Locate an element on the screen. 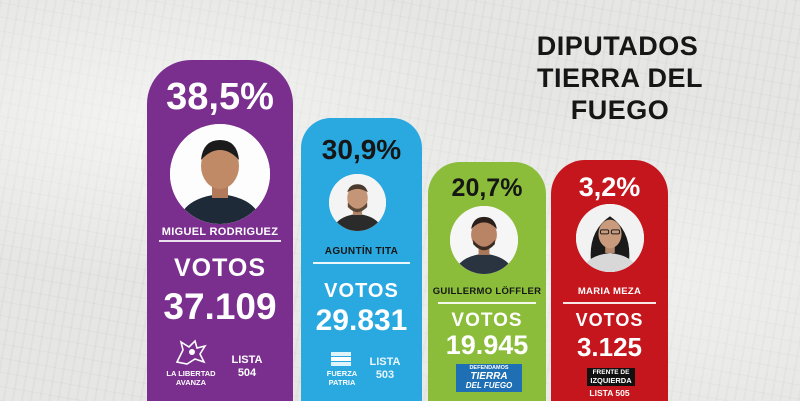  percentage: 30,9% is located at coordinates (361, 149).